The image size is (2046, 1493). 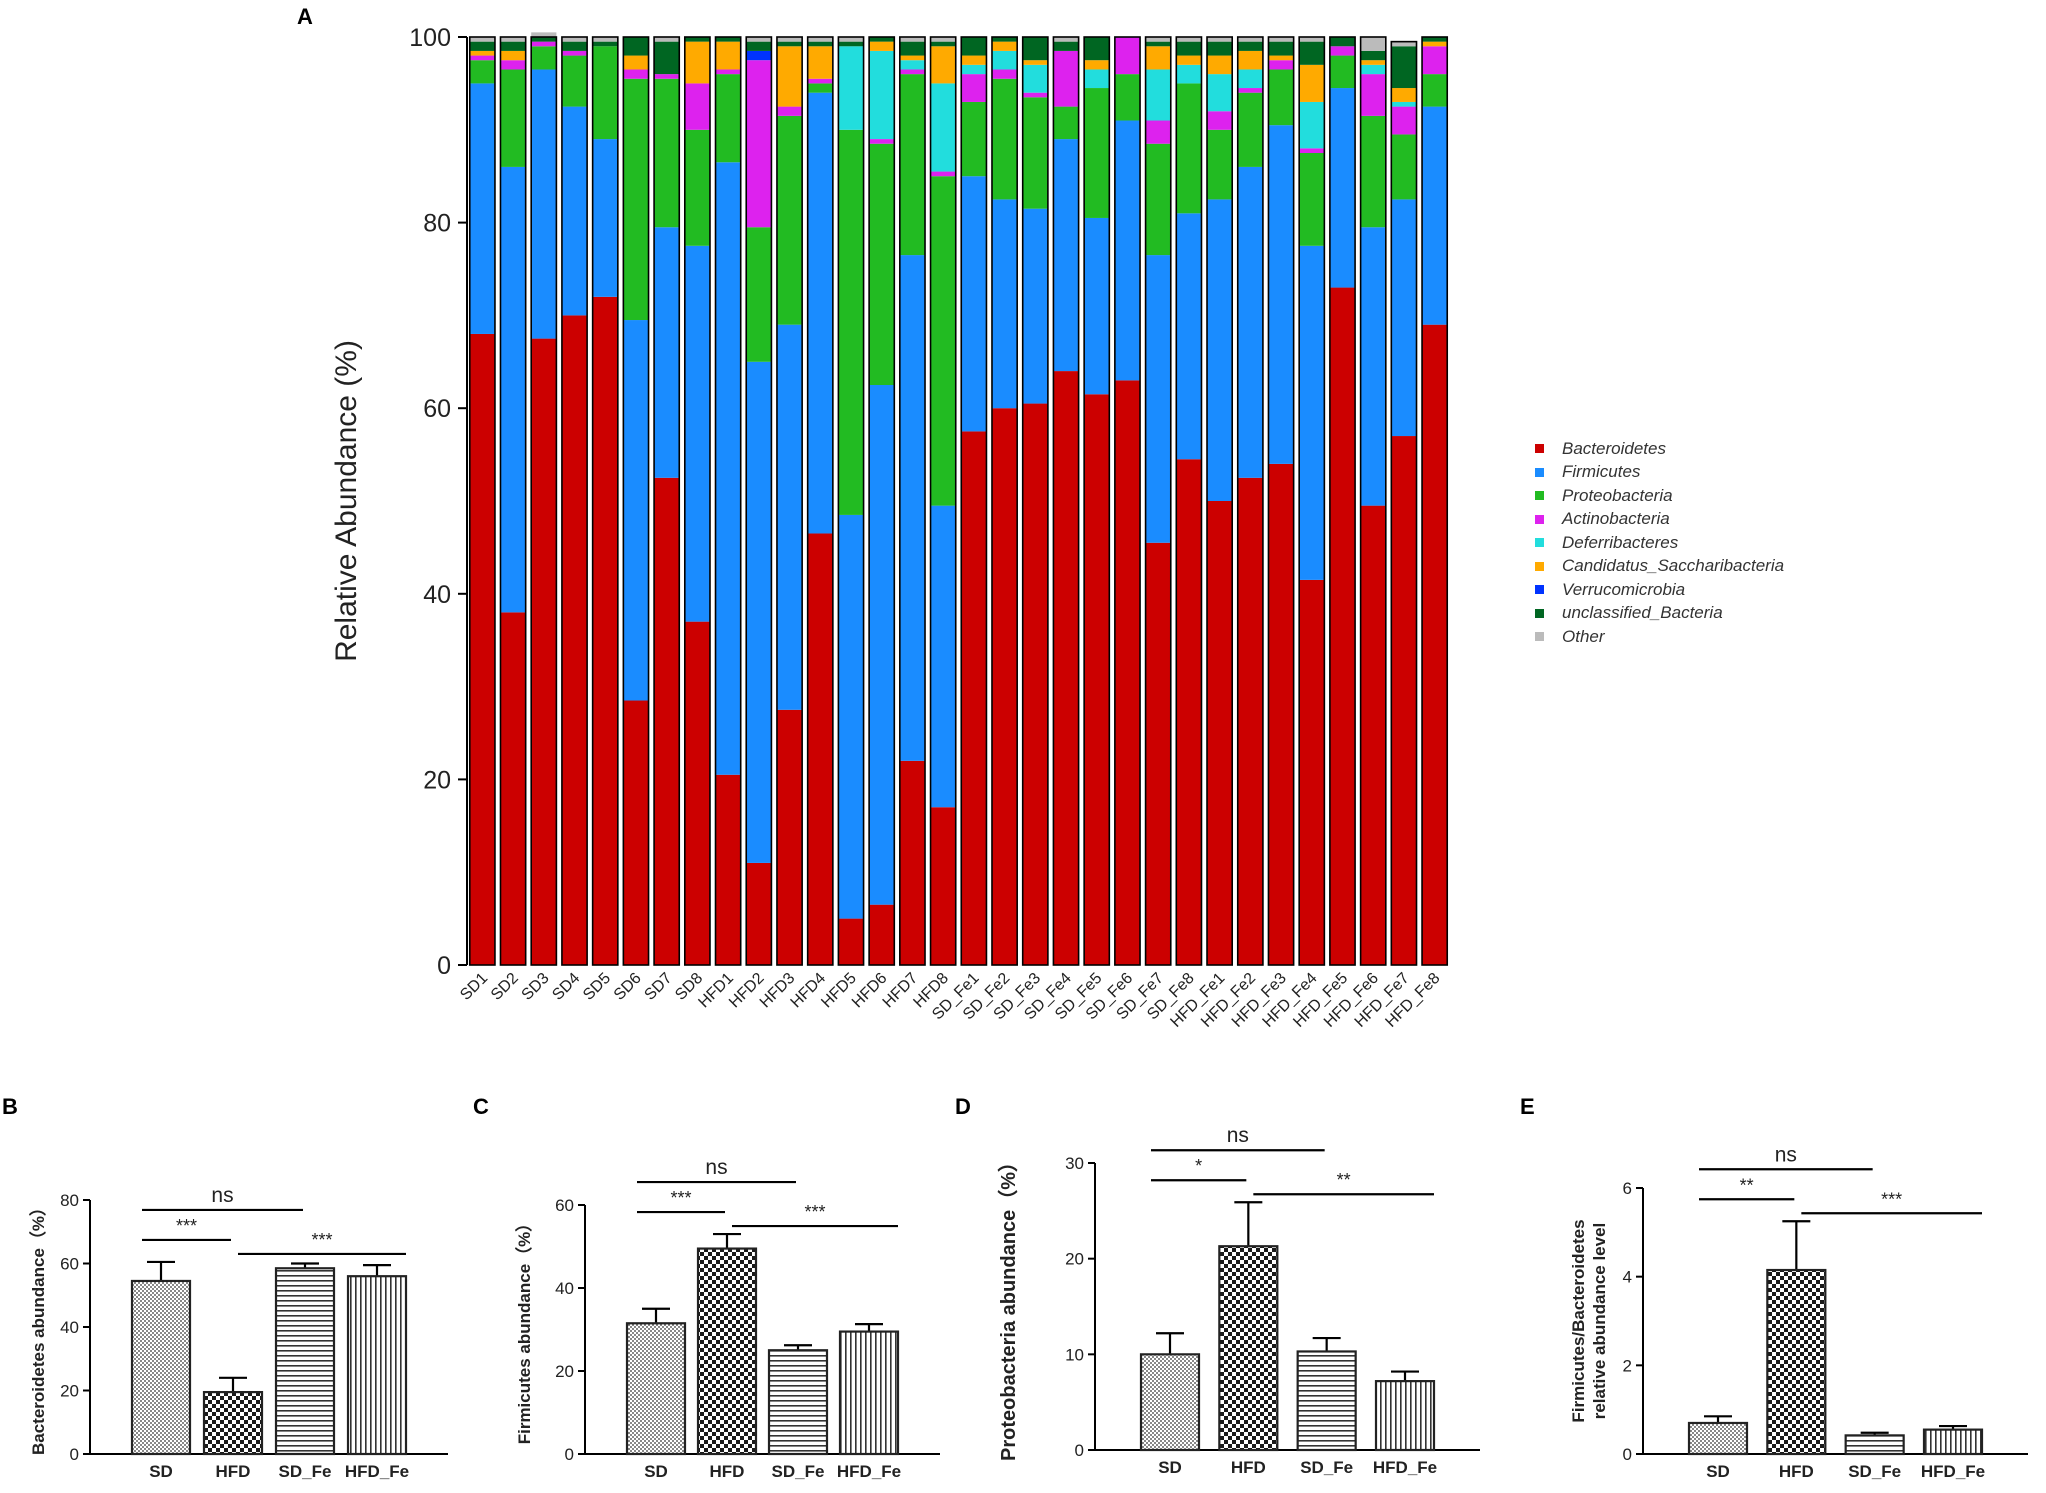 I want to click on panel-label-b: B, so click(x=10, y=1106).